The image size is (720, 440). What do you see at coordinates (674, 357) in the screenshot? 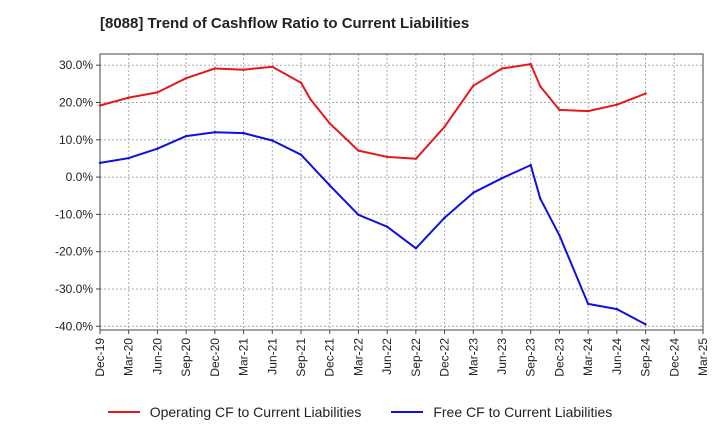
I see `x-tick-label: Dec-24` at bounding box center [674, 357].